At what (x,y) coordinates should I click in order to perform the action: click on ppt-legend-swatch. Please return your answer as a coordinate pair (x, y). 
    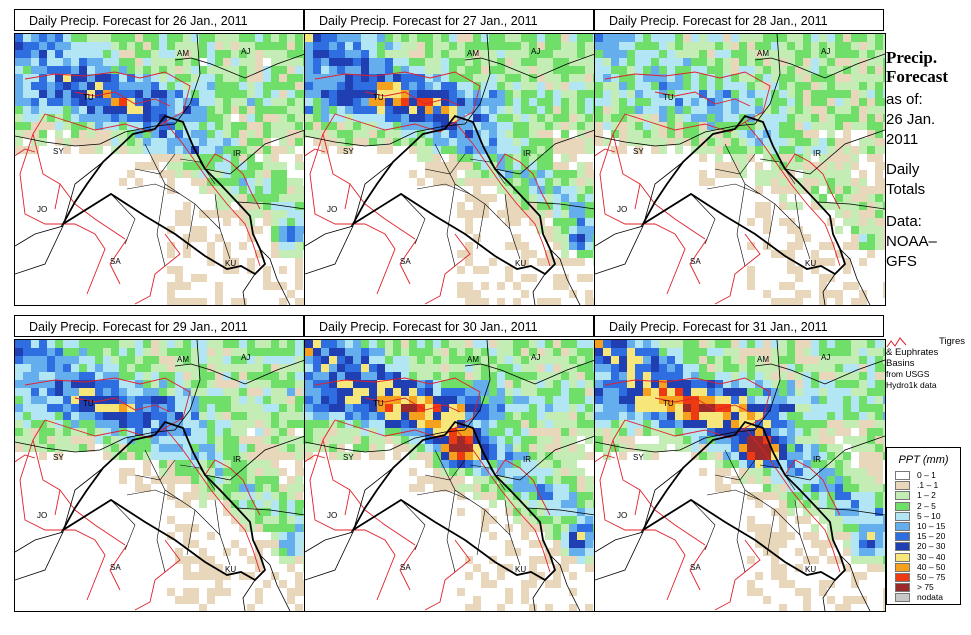
    Looking at the image, I should click on (902, 577).